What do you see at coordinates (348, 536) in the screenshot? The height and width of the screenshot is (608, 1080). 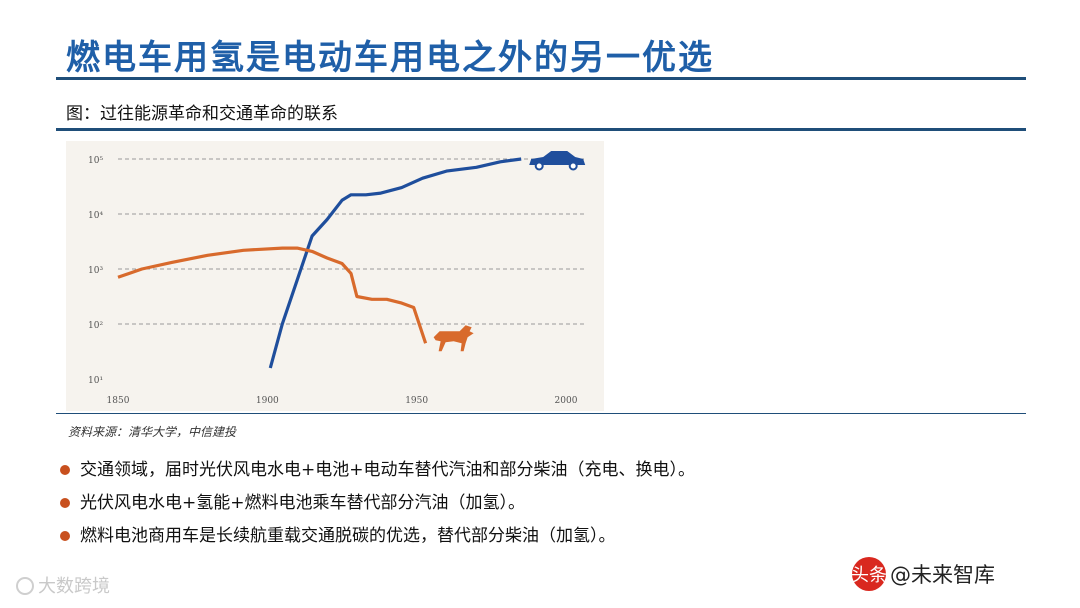 I see `bullet-text: 燃料电池商用车是长续航重载交通脱碳的优选，替代部分柴油（加氢）。` at bounding box center [348, 536].